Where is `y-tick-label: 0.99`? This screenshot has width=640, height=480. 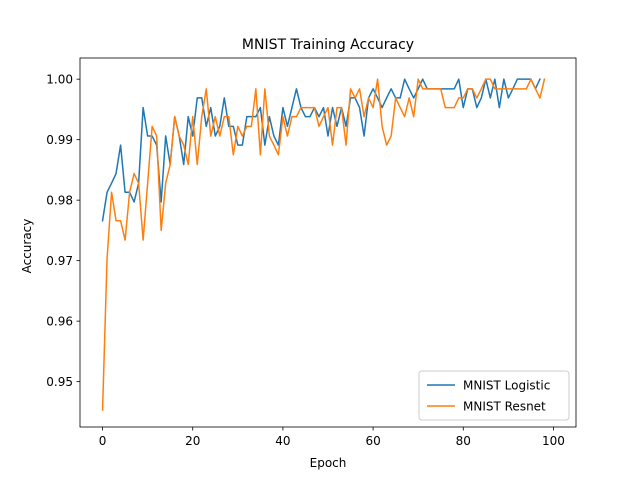
y-tick-label: 0.99 is located at coordinates (59, 140).